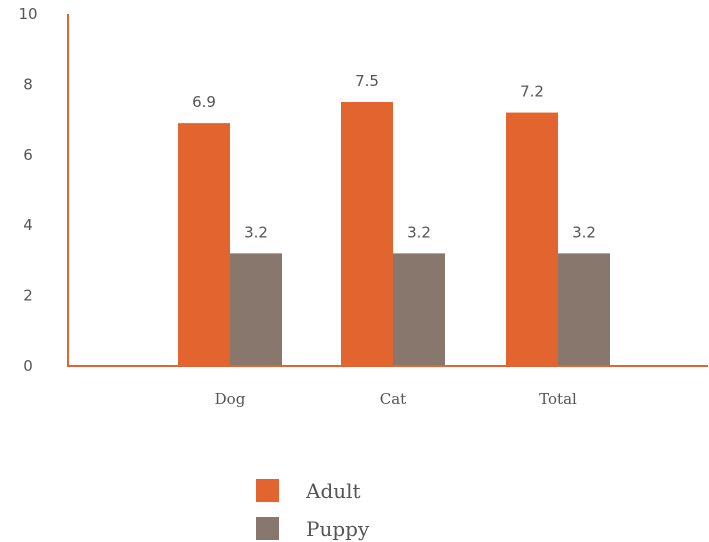  What do you see at coordinates (28, 84) in the screenshot?
I see `y-tick-label: 8` at bounding box center [28, 84].